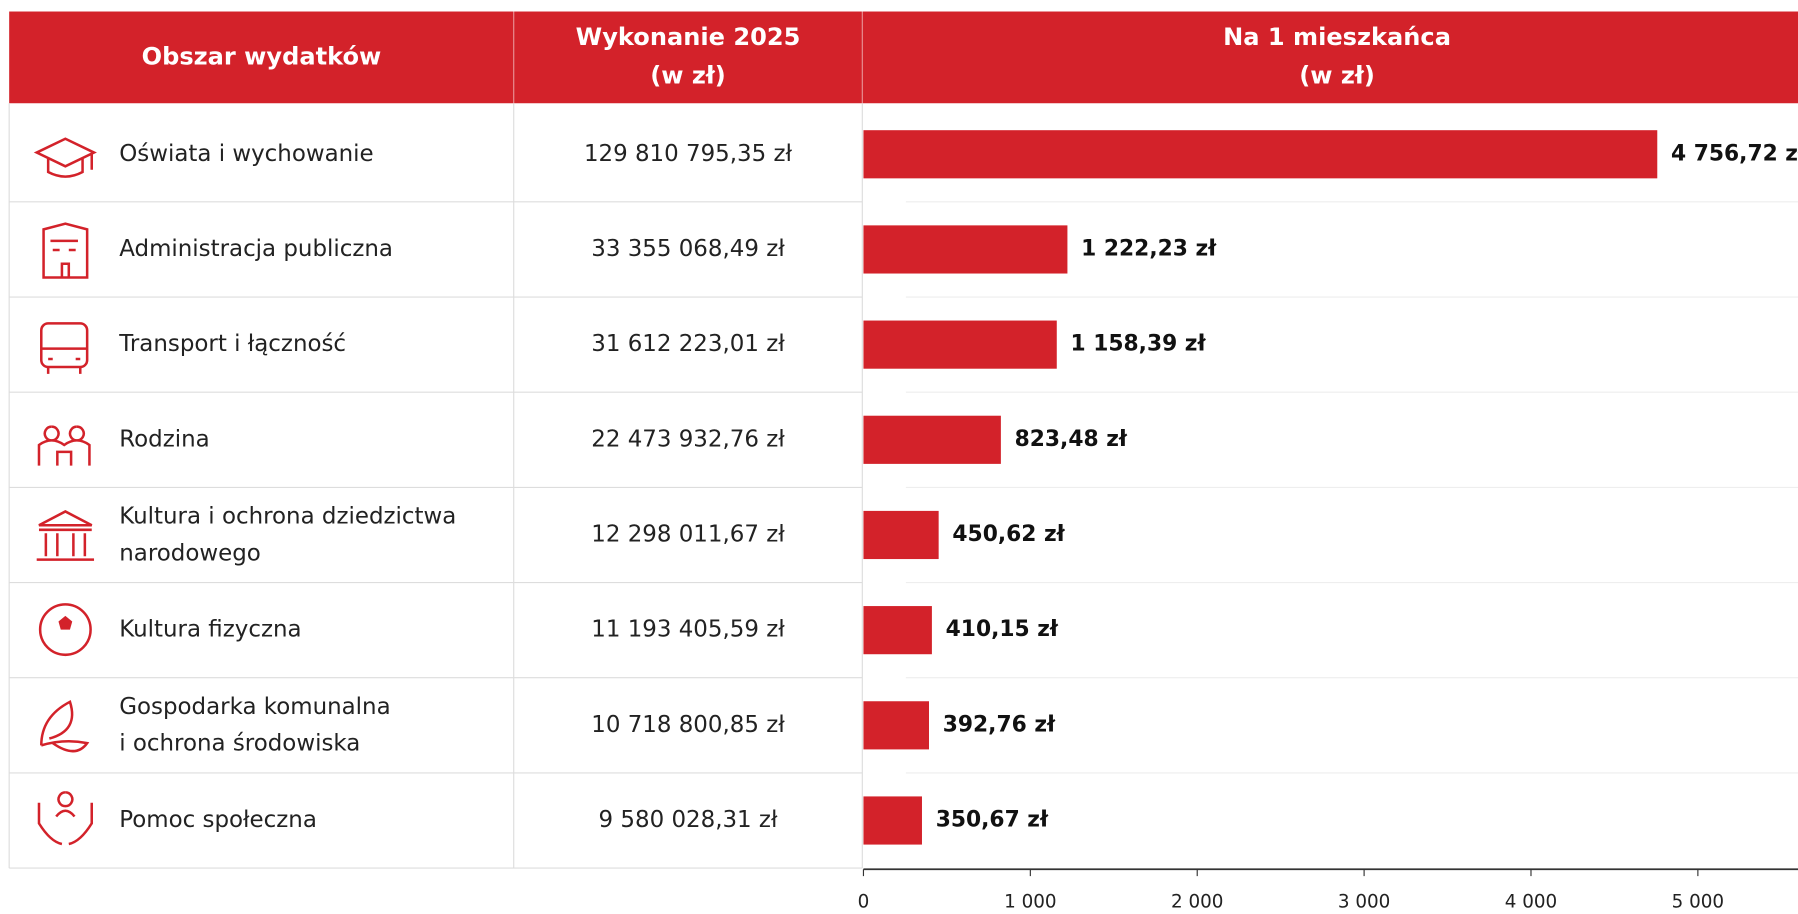 The height and width of the screenshot is (914, 1798). What do you see at coordinates (1002, 629) in the screenshot?
I see `value-label: 410,15 zł` at bounding box center [1002, 629].